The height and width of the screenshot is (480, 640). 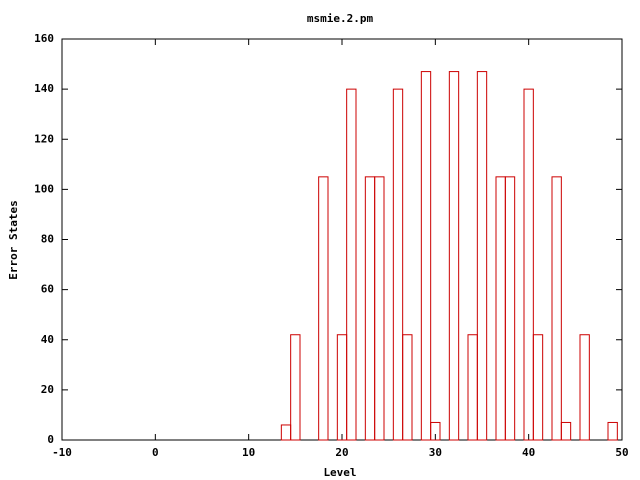 What do you see at coordinates (340, 18) in the screenshot?
I see `chart-title: msmie.2.pm` at bounding box center [340, 18].